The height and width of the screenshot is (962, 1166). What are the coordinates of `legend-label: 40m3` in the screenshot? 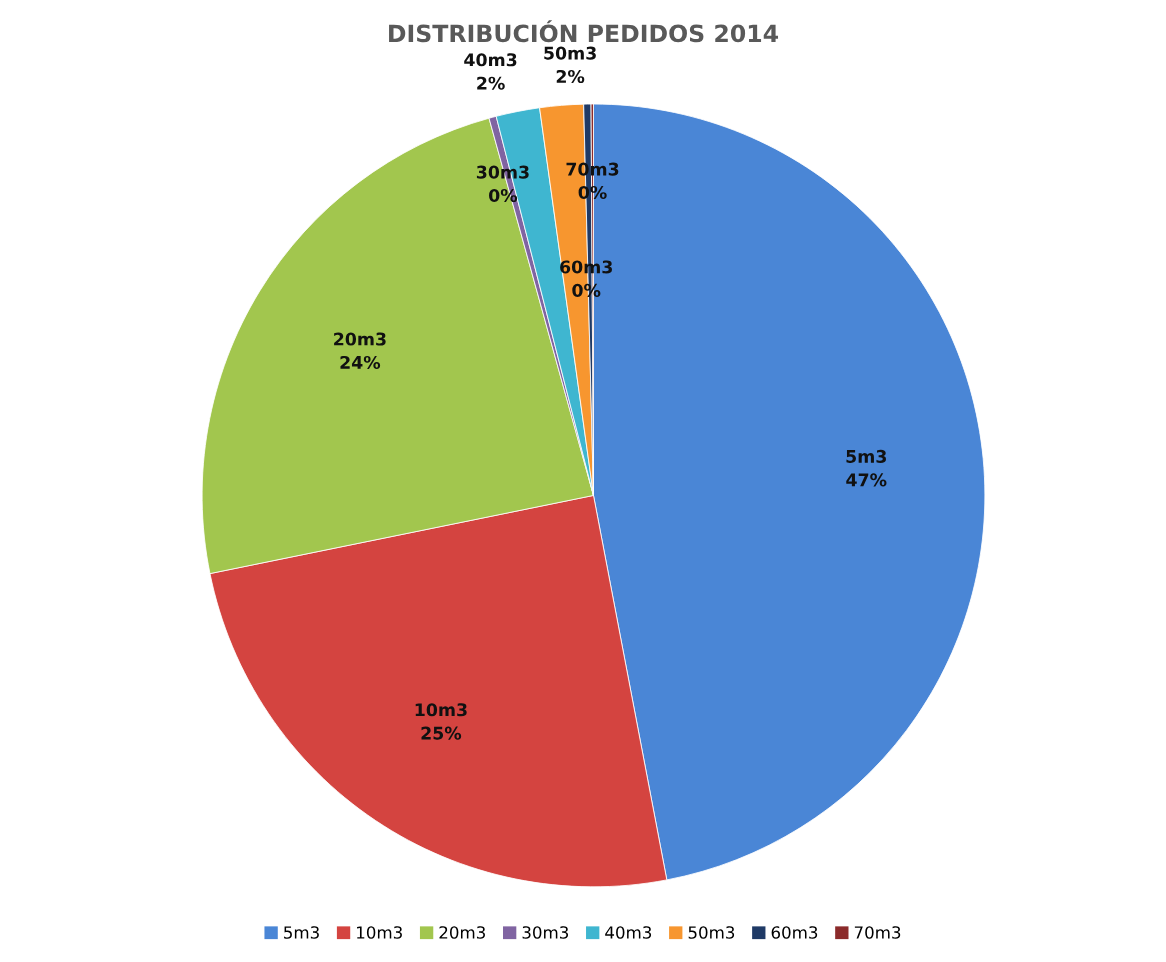 It's located at (628, 932).